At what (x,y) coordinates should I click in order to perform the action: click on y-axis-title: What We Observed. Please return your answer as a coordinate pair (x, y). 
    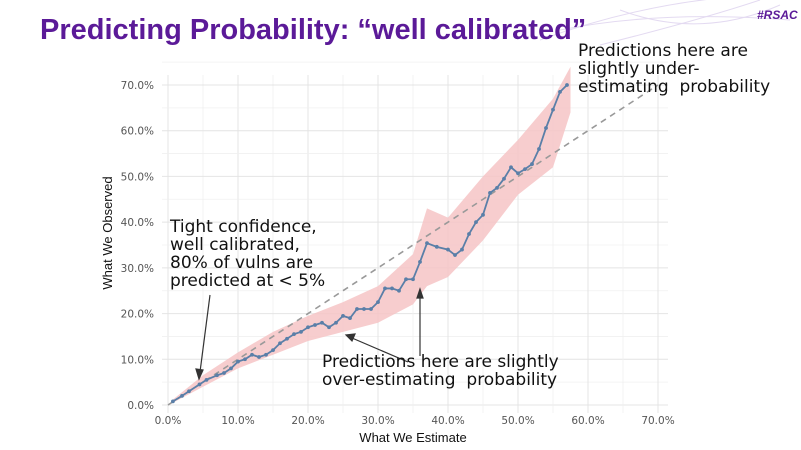
    Looking at the image, I should click on (107, 232).